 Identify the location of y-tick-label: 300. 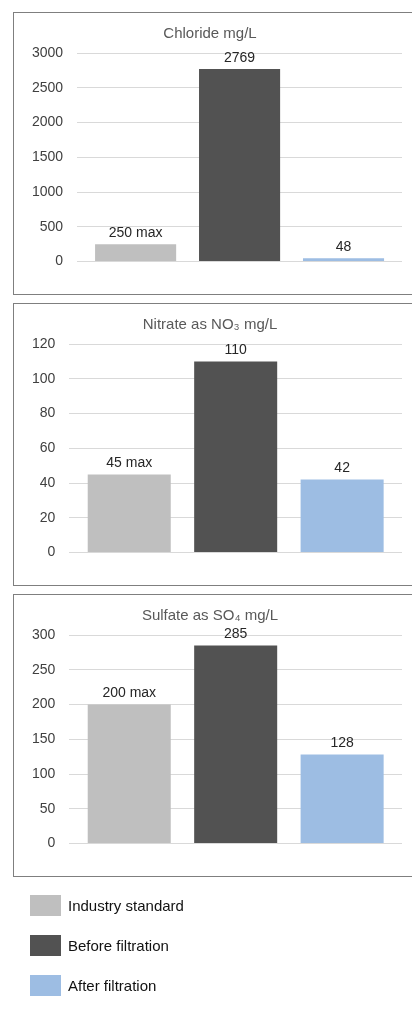
(44, 633).